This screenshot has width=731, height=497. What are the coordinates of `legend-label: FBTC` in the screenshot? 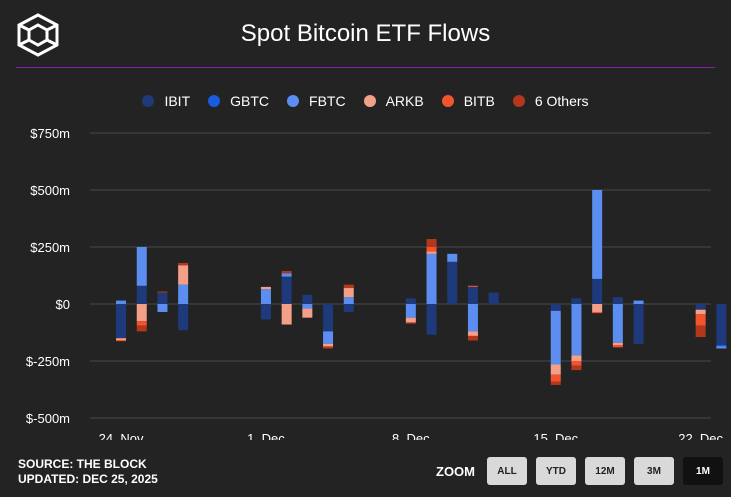 It's located at (327, 101).